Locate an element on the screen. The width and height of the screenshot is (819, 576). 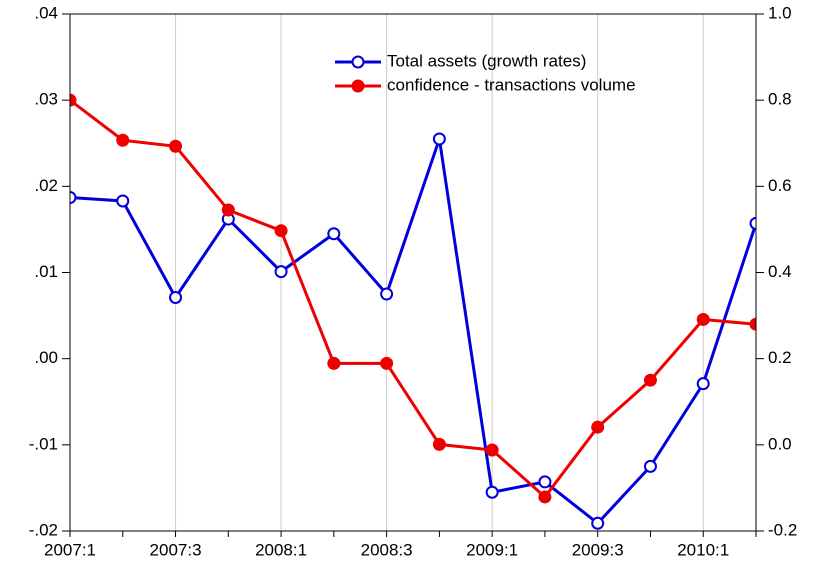
x-tick-label: 2007:3 is located at coordinates (176, 549).